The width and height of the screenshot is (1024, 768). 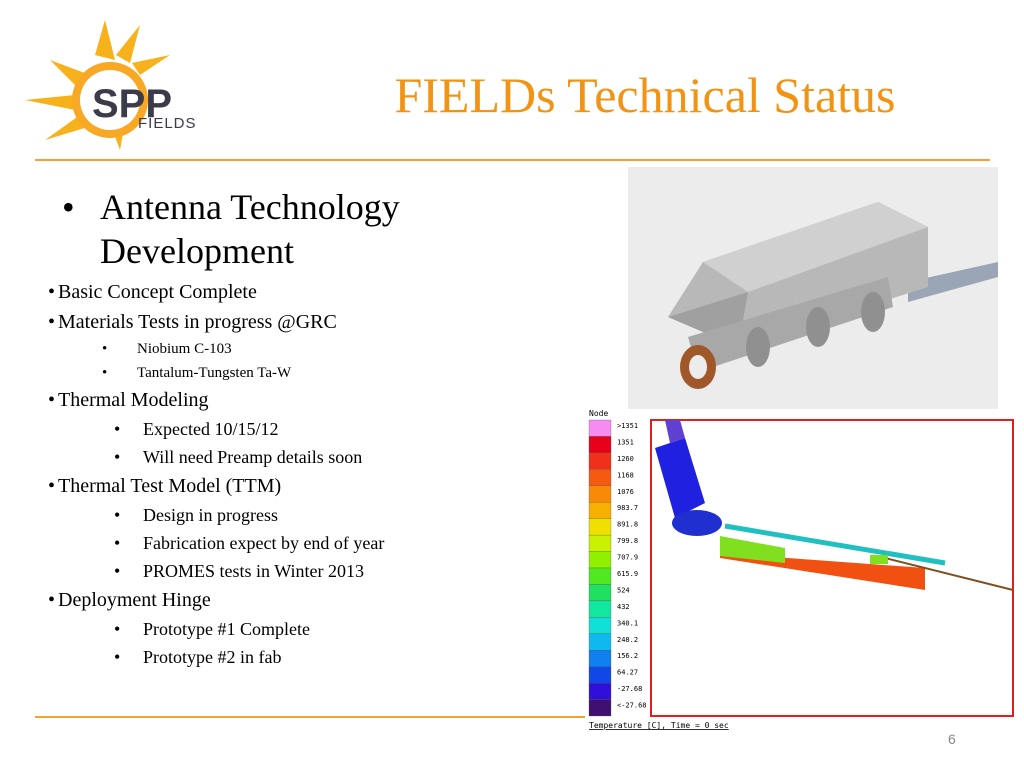 What do you see at coordinates (645, 95) in the screenshot?
I see `title: FIELDs Technical Status` at bounding box center [645, 95].